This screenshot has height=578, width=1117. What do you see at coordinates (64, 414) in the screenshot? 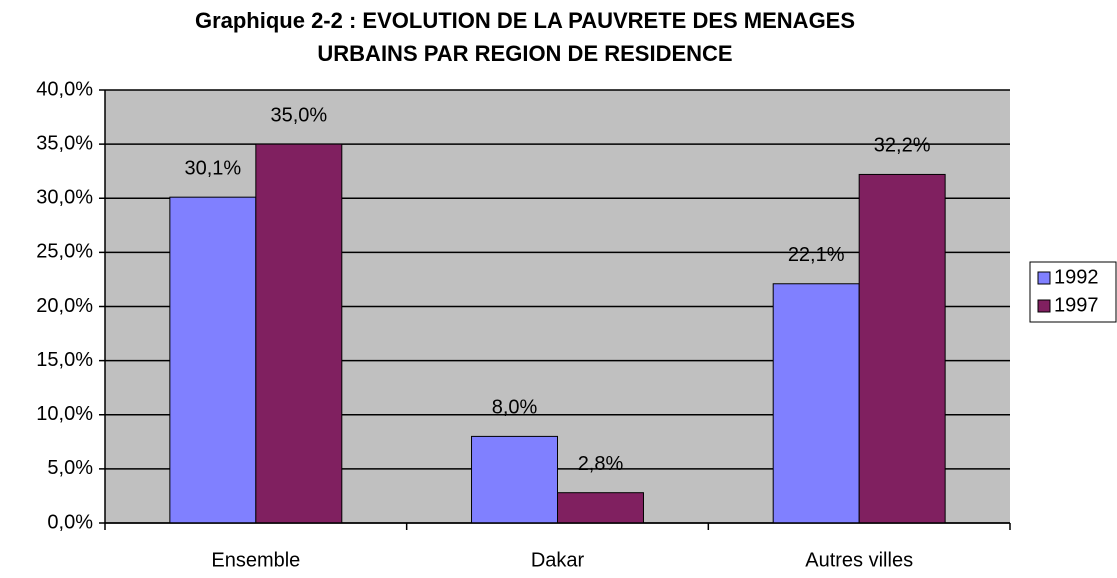
I see `y-tick-label: 10,0%` at bounding box center [64, 414].